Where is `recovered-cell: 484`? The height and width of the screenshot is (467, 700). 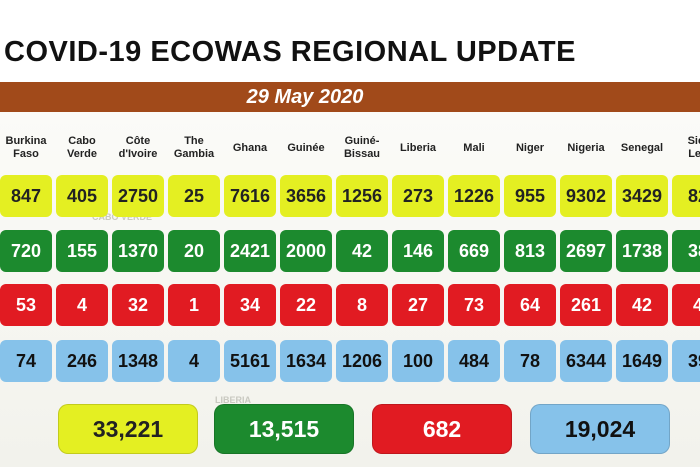 recovered-cell: 484 is located at coordinates (474, 361).